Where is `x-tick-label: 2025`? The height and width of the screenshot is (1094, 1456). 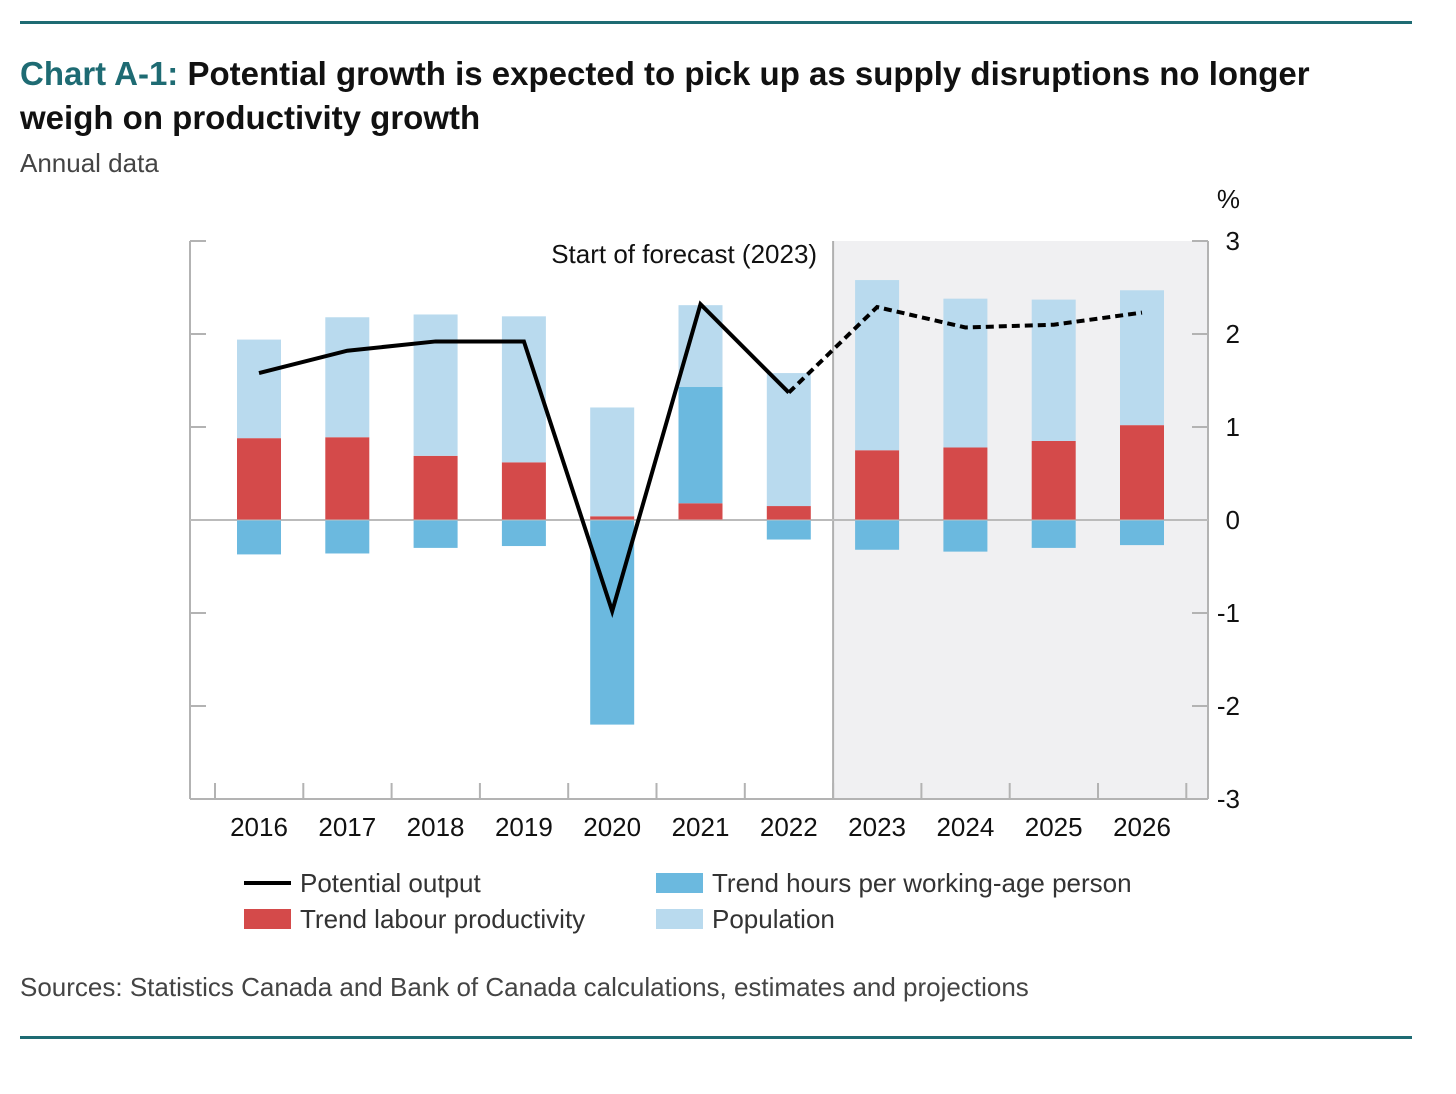
x-tick-label: 2025 is located at coordinates (1054, 827).